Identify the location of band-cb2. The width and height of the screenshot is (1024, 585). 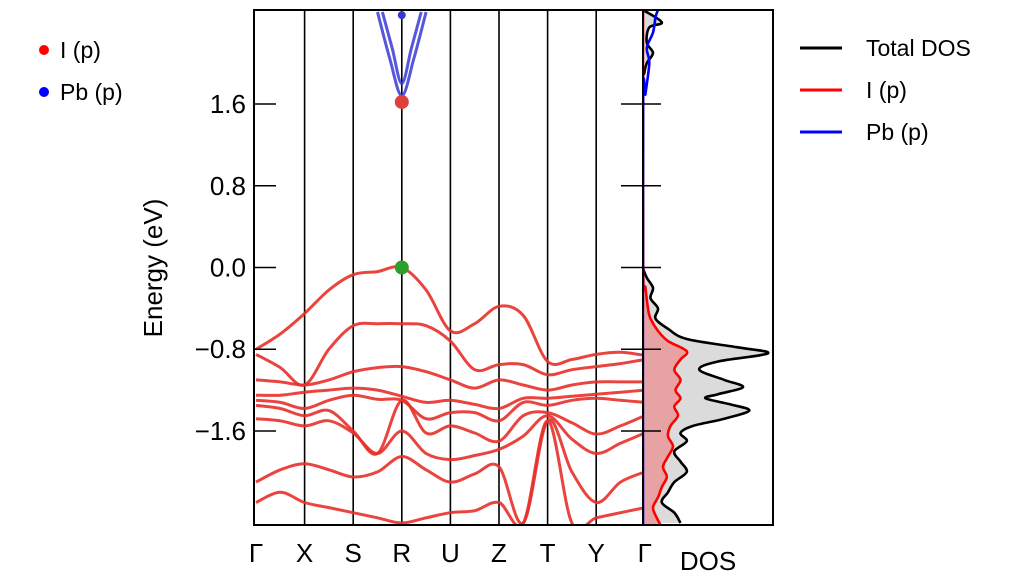
(401, 48).